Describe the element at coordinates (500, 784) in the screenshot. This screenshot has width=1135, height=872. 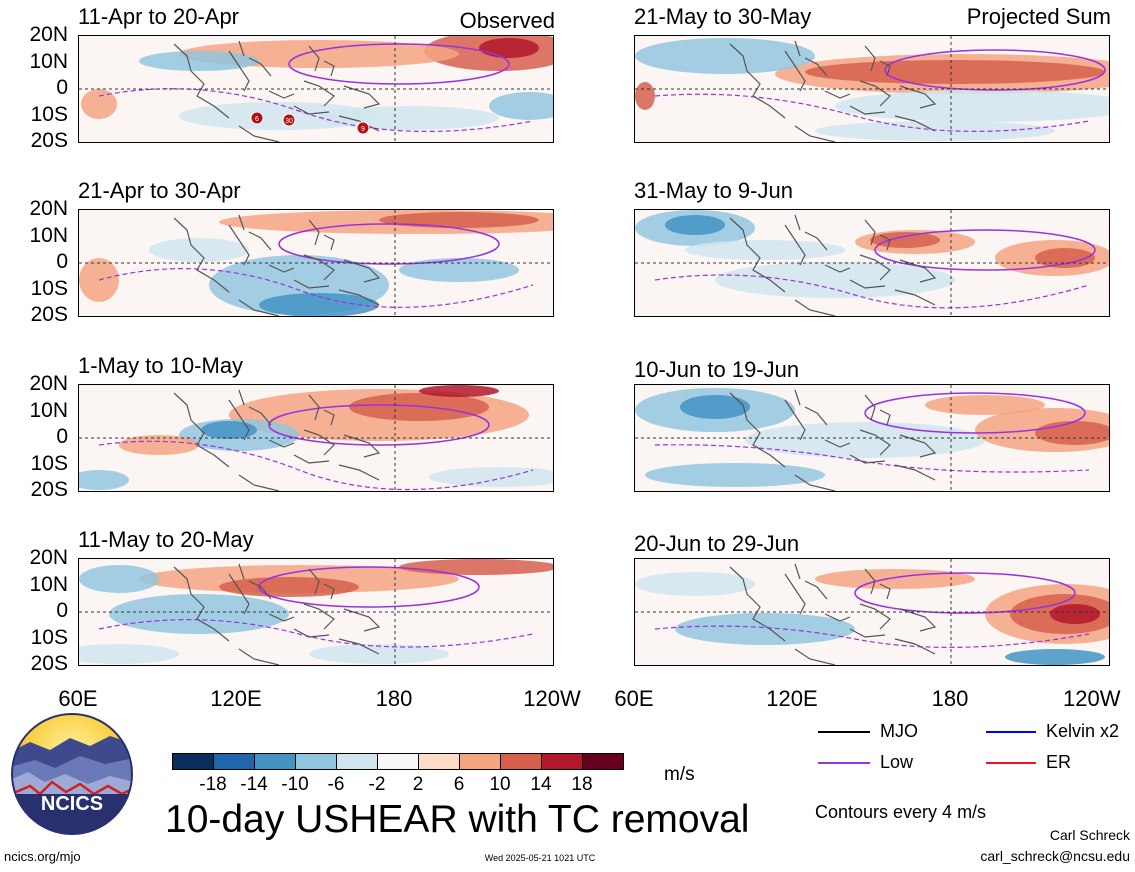
I see `colorbar-label: 10` at that location.